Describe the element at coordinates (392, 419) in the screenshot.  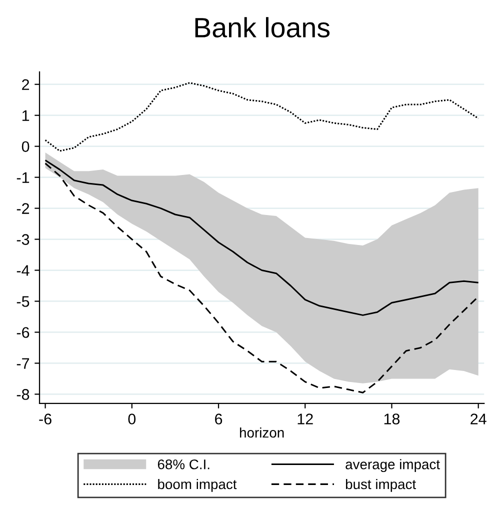
I see `x-tick-label: 18` at that location.